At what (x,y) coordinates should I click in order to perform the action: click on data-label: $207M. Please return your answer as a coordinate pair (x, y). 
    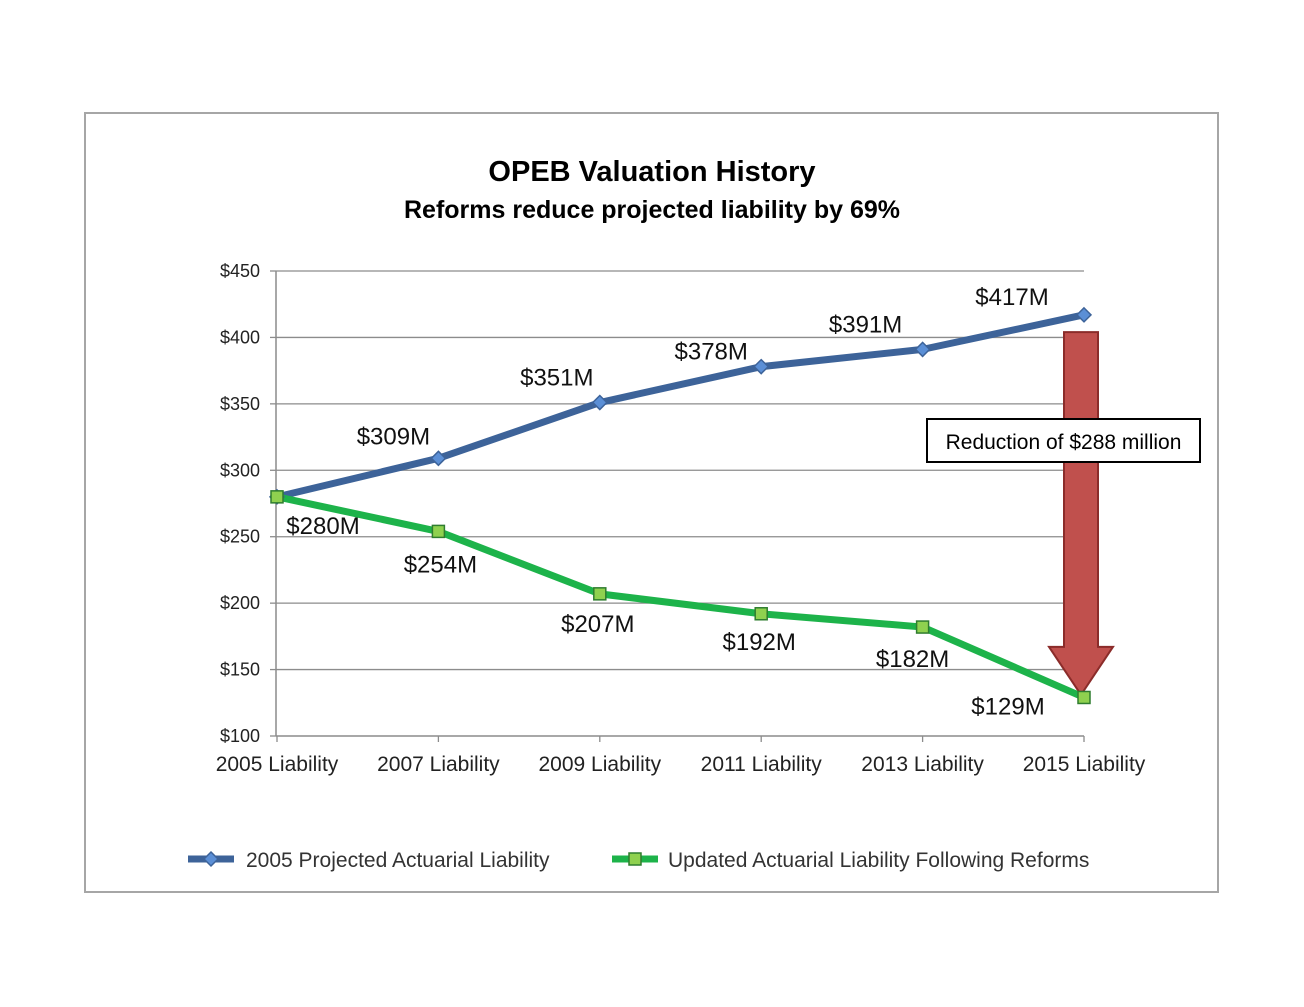
    Looking at the image, I should click on (597, 624).